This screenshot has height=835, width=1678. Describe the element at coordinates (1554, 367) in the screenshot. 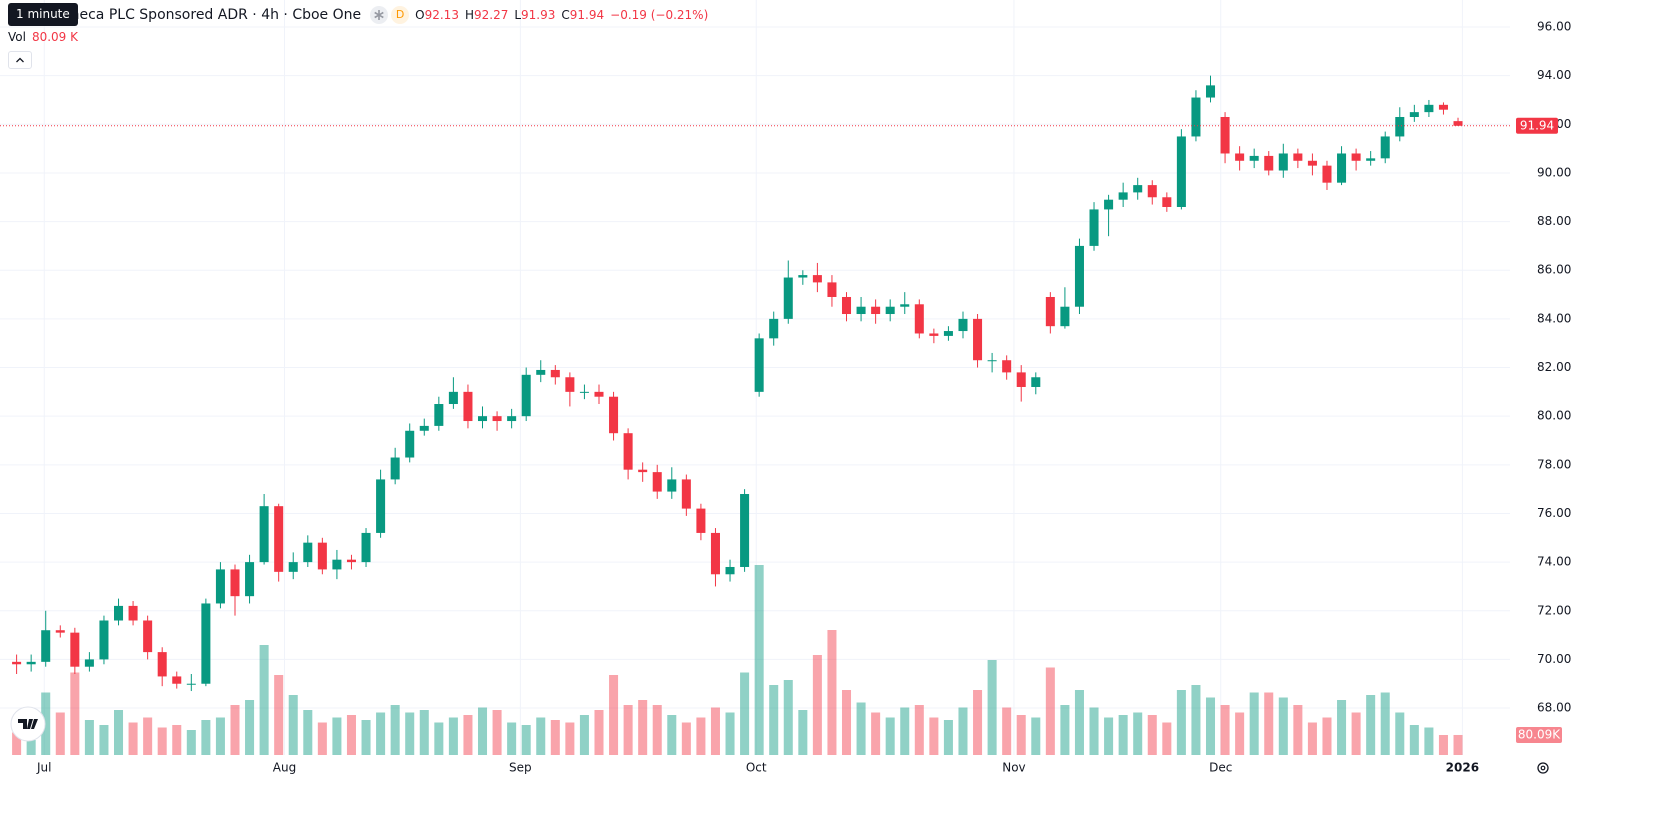

I see `y-tick-label: 82.00` at that location.